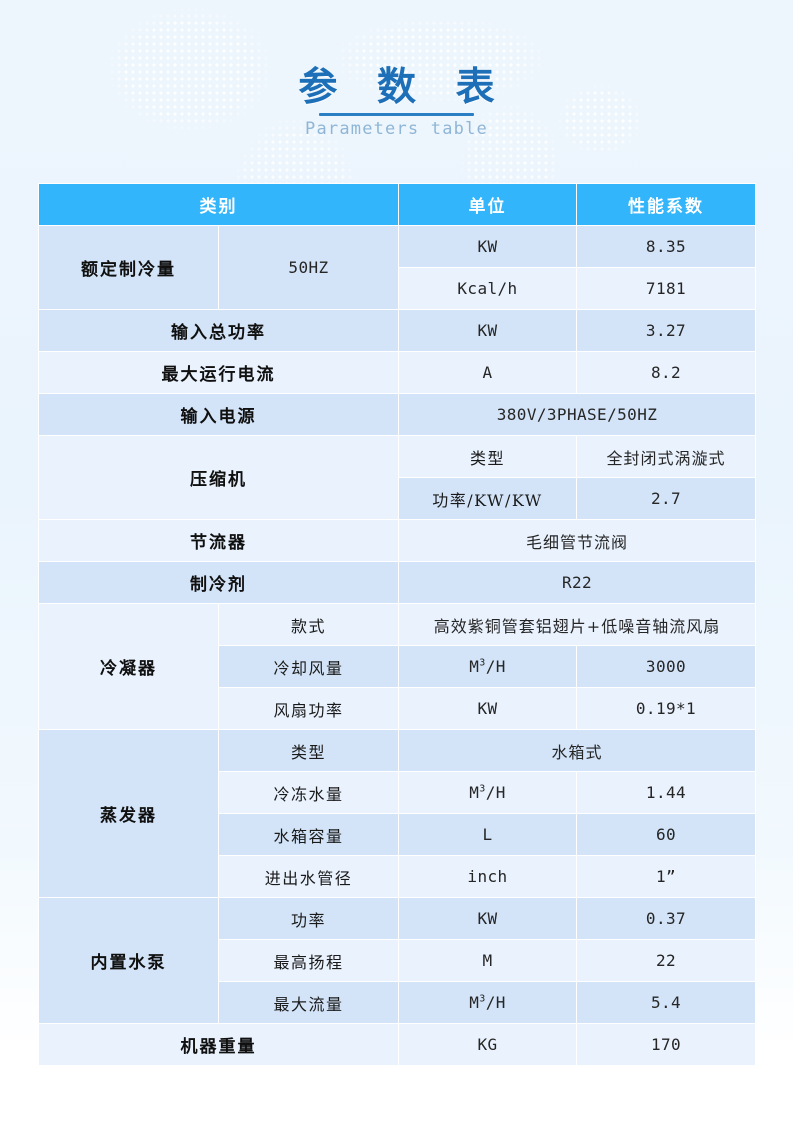 The height and width of the screenshot is (1122, 793). I want to click on cell-value-7181: 7181, so click(666, 288).